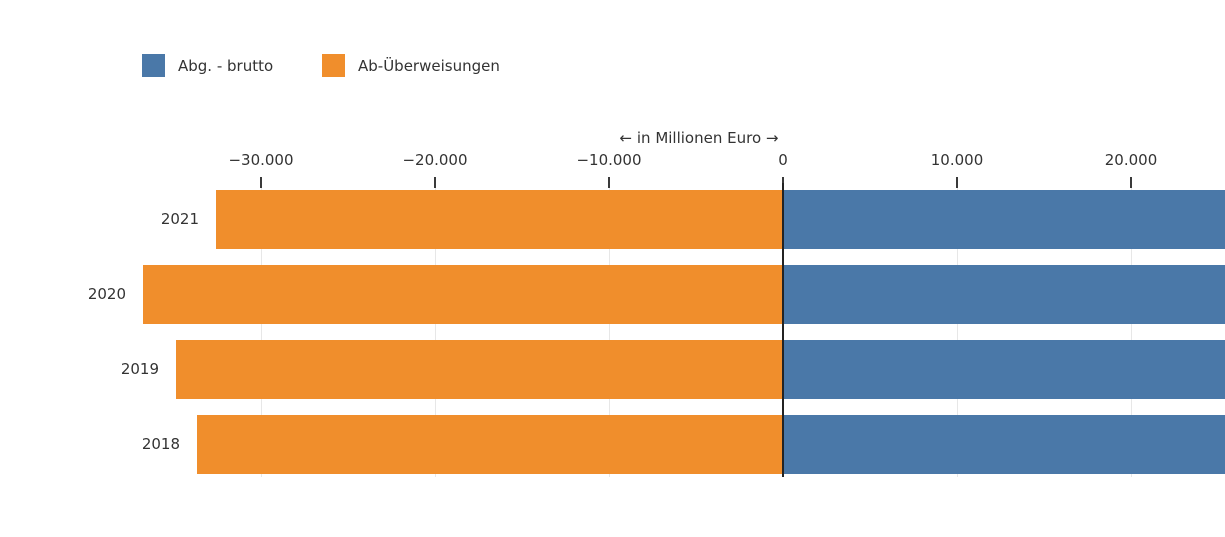 This screenshot has height=537, width=1225. Describe the element at coordinates (783, 160) in the screenshot. I see `x-tick-label: 0` at that location.